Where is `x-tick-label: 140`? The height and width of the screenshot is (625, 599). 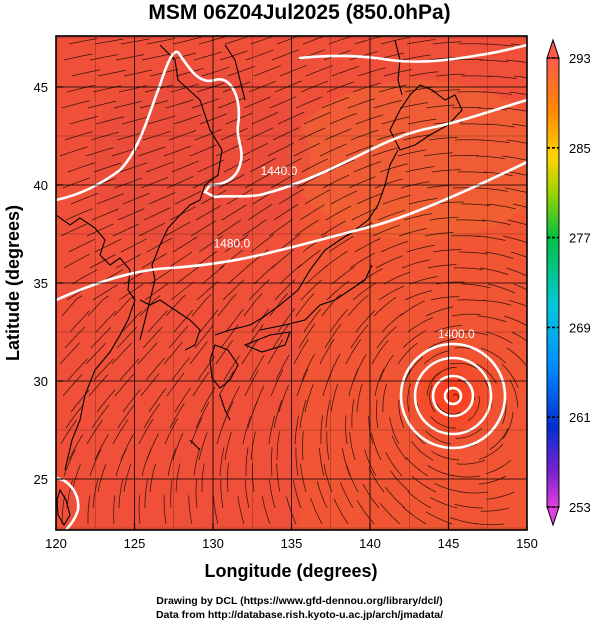 x-tick-label: 140 is located at coordinates (370, 543).